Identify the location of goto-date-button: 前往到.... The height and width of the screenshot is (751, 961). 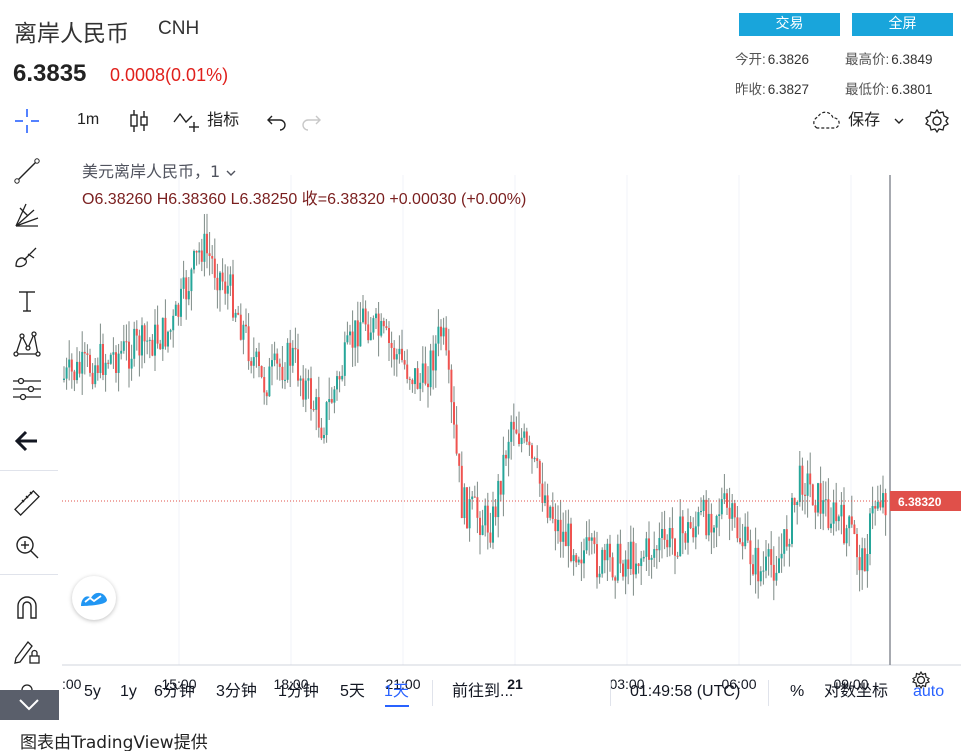
(483, 691).